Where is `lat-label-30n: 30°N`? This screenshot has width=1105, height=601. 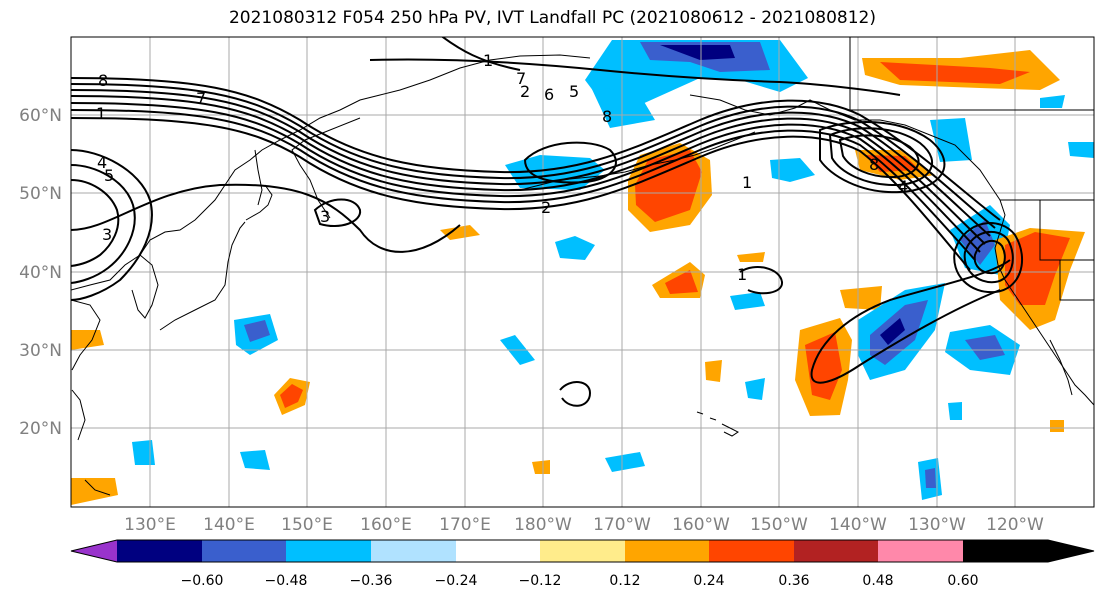 lat-label-30n: 30°N is located at coordinates (40, 351).